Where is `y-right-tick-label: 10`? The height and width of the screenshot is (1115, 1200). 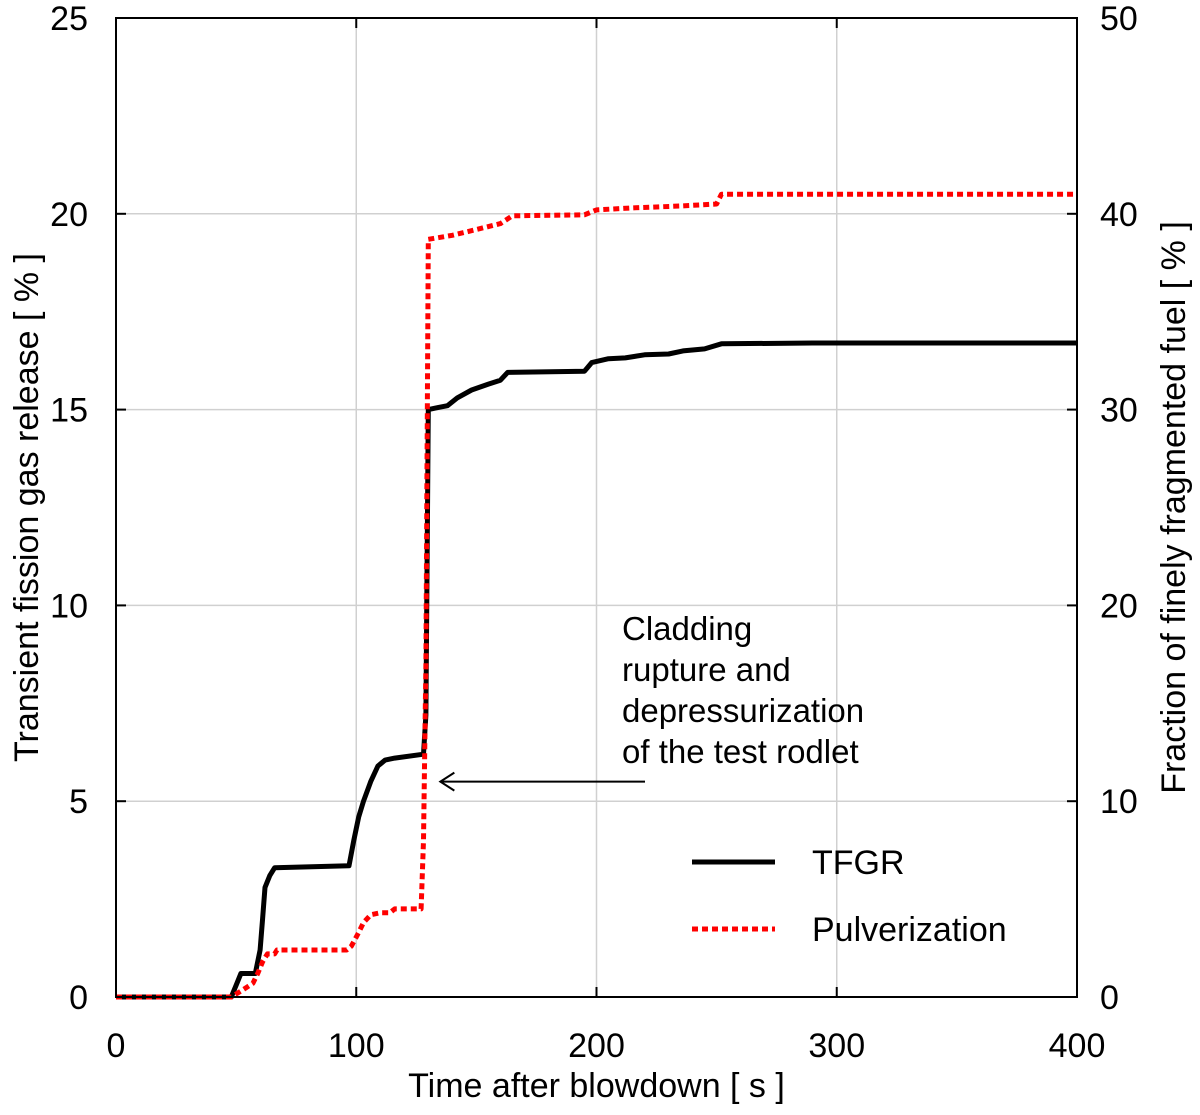 y-right-tick-label: 10 is located at coordinates (1119, 802).